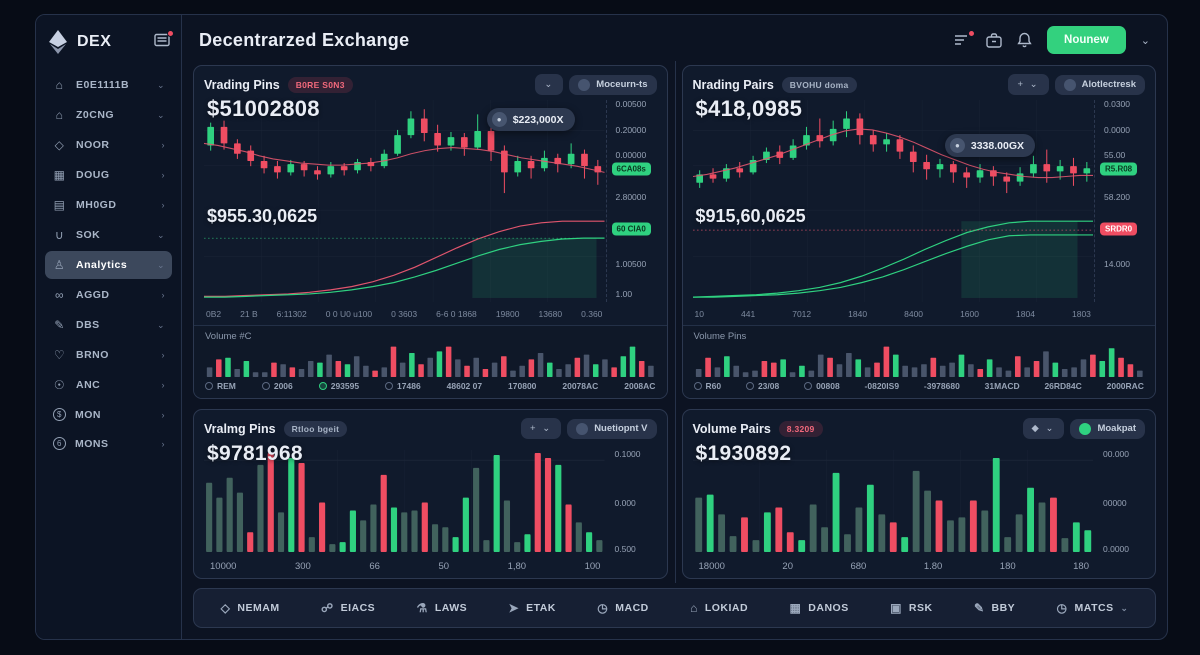 Image resolution: width=1200 pixels, height=655 pixels. What do you see at coordinates (277, 386) in the screenshot?
I see `volume-tick: 2006` at bounding box center [277, 386].